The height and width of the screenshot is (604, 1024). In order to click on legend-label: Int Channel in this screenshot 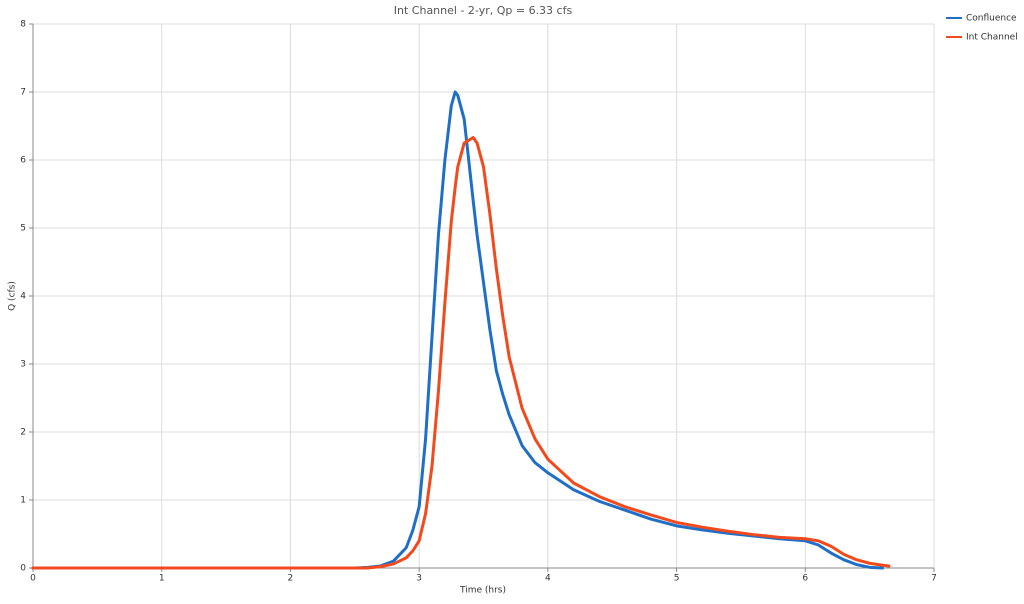, I will do `click(992, 38)`.